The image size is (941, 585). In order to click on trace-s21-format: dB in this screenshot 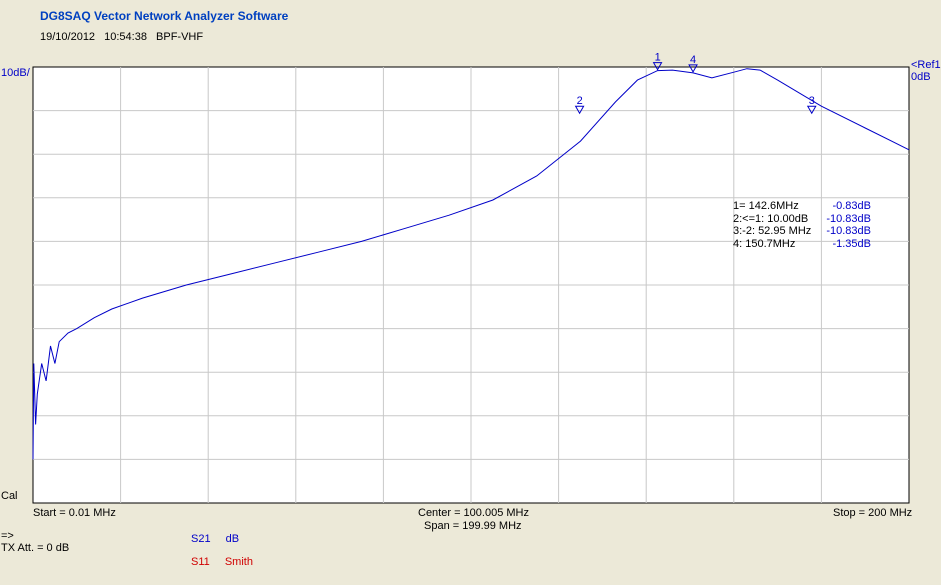, I will do `click(232, 539)`.